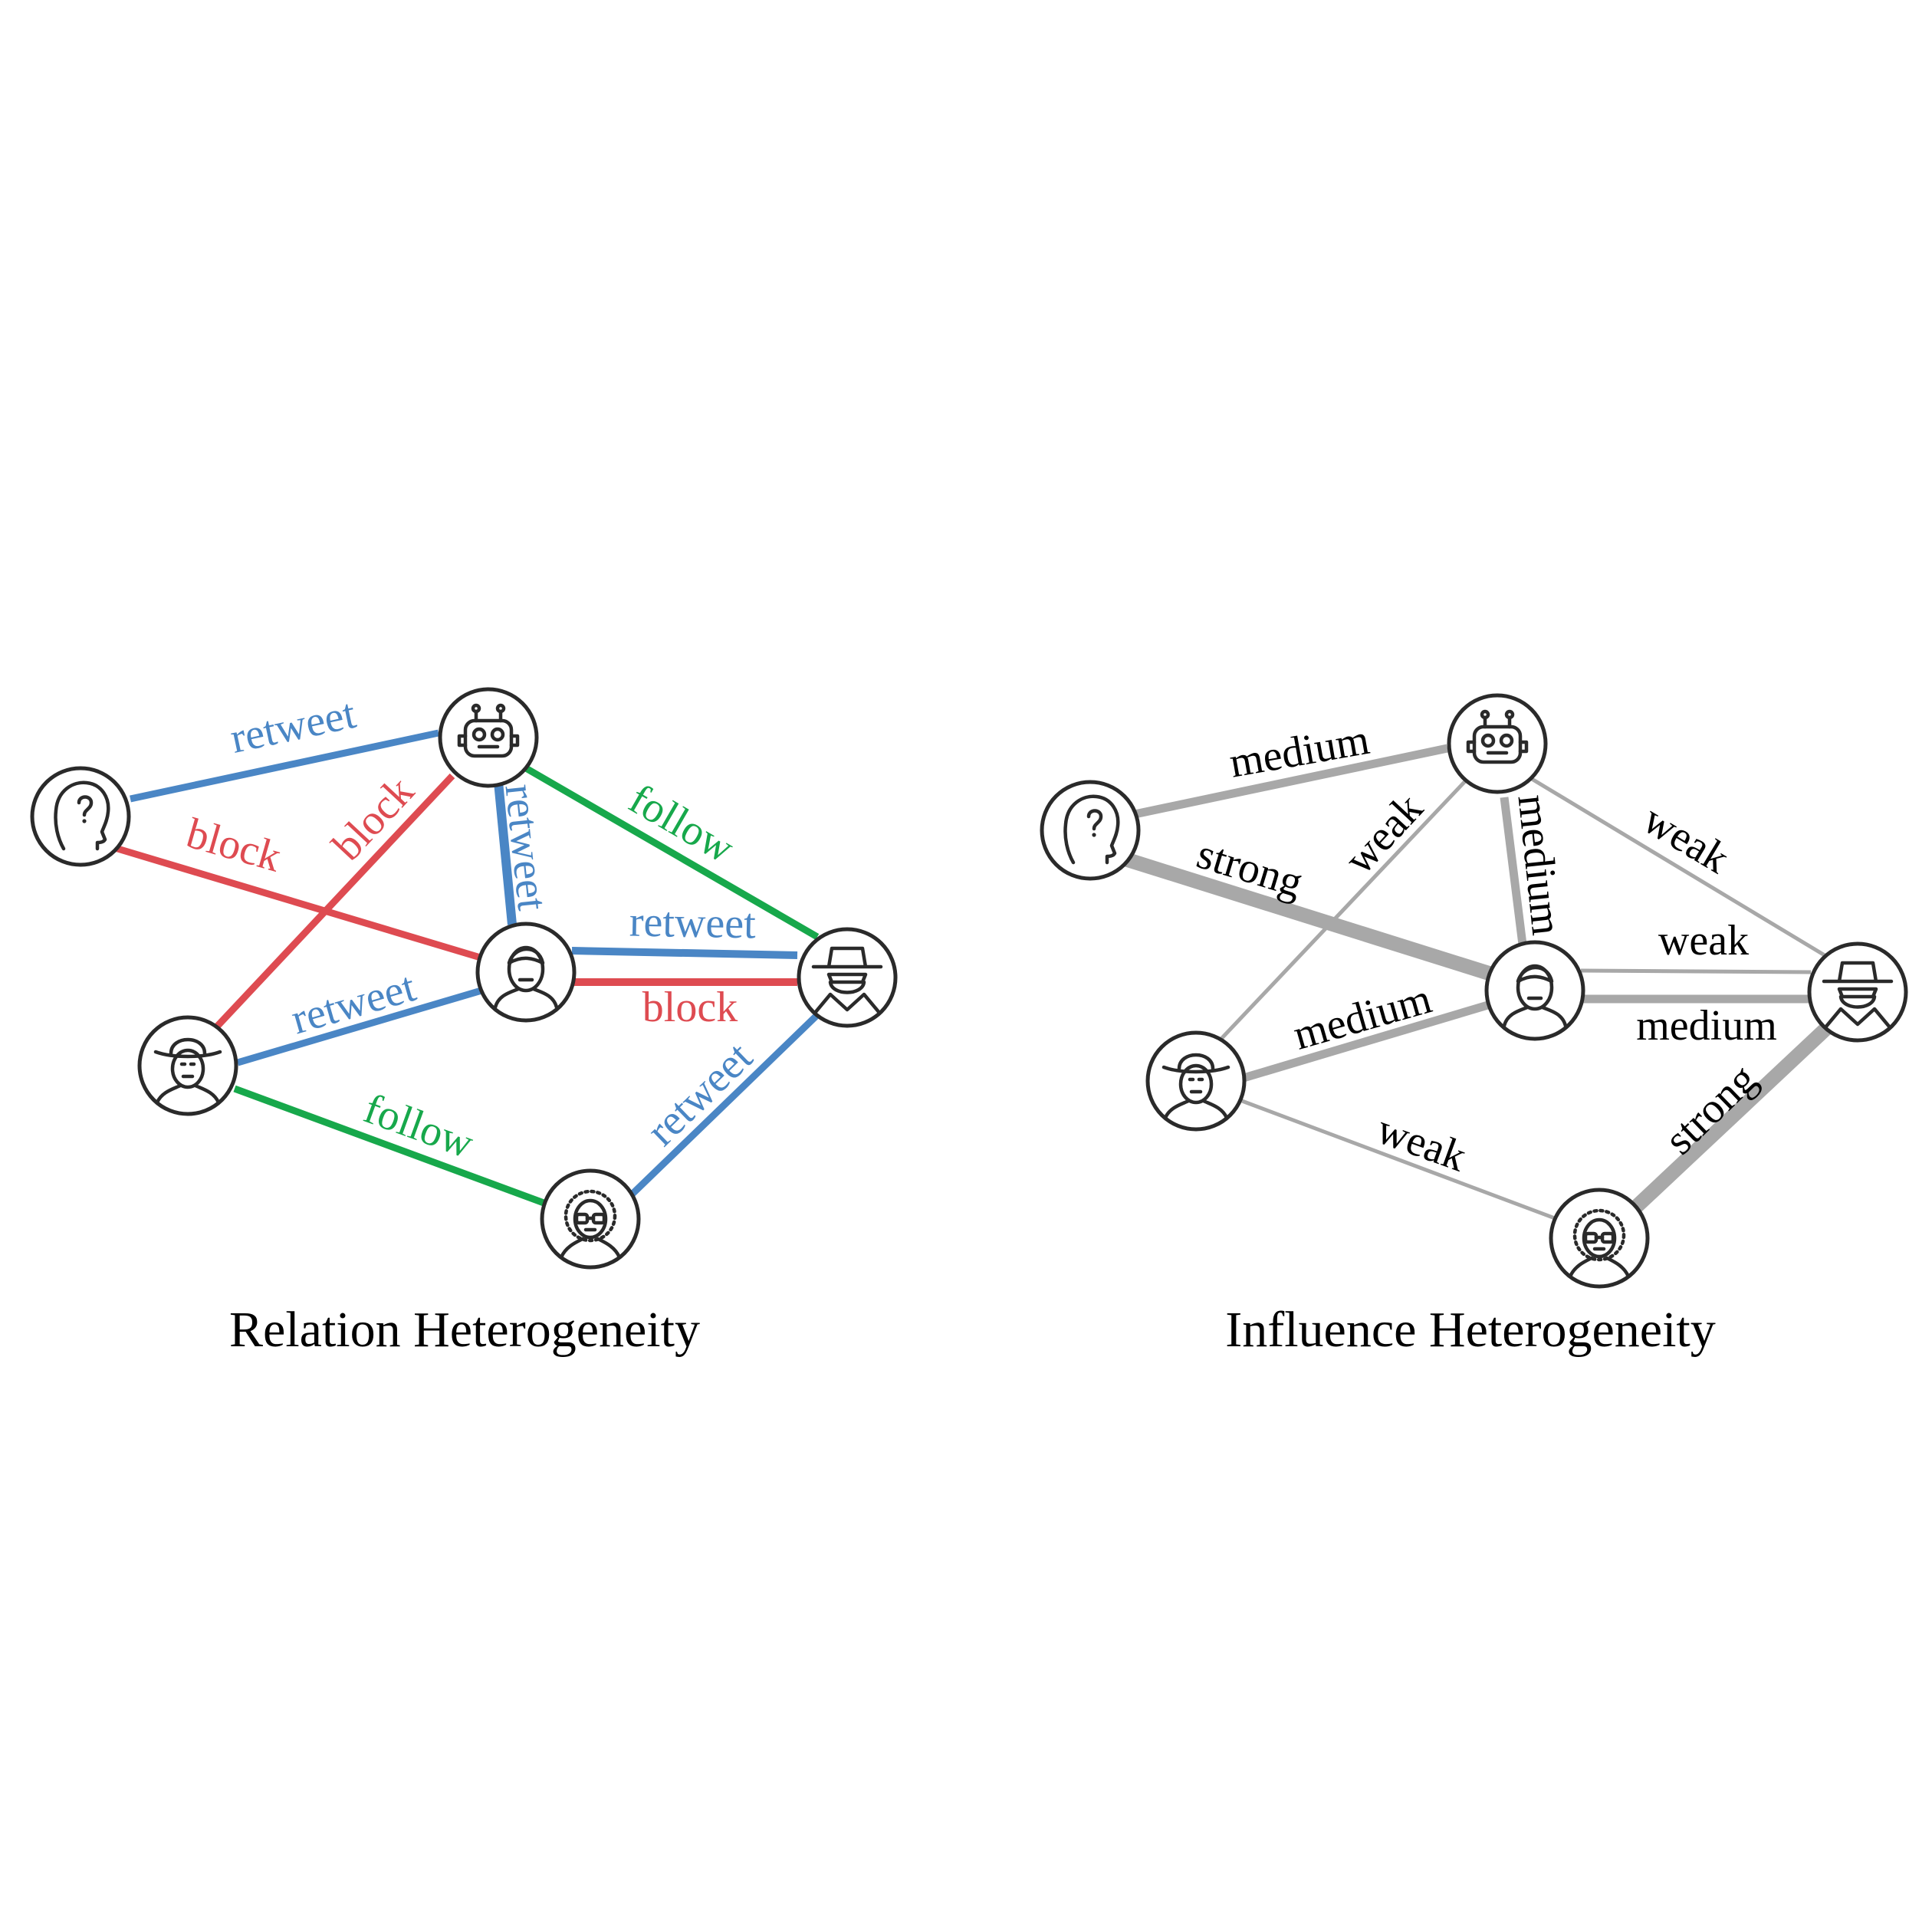 Image resolution: width=1932 pixels, height=1932 pixels. Describe the element at coordinates (1707, 1026) in the screenshot. I see `influence-label-man-spy-medium: medium` at that location.